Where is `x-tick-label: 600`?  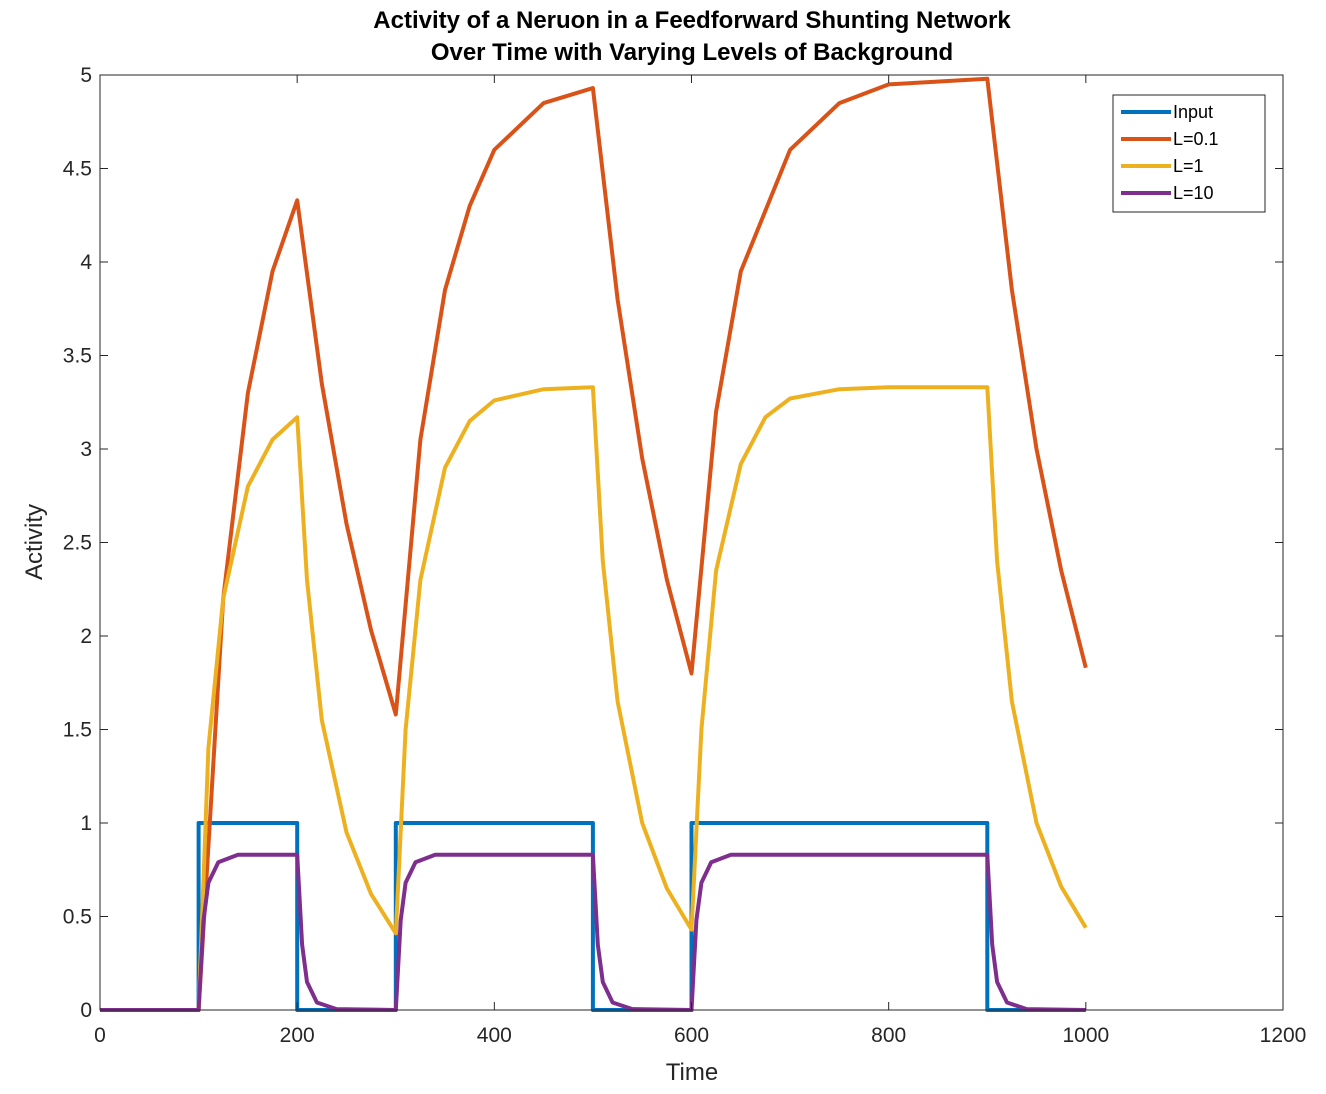
x-tick-label: 600 is located at coordinates (691, 1035).